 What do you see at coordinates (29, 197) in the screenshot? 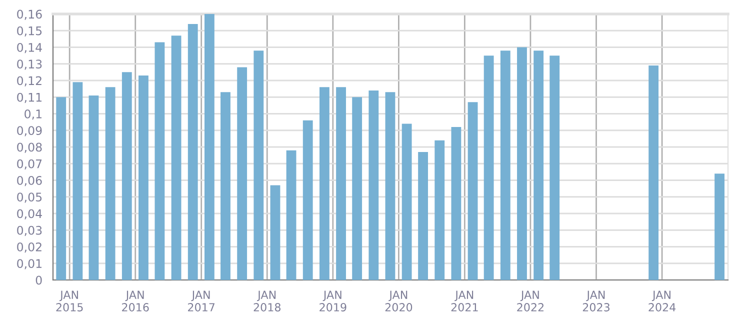
I see `y-tick-label: 0,05` at bounding box center [29, 197].